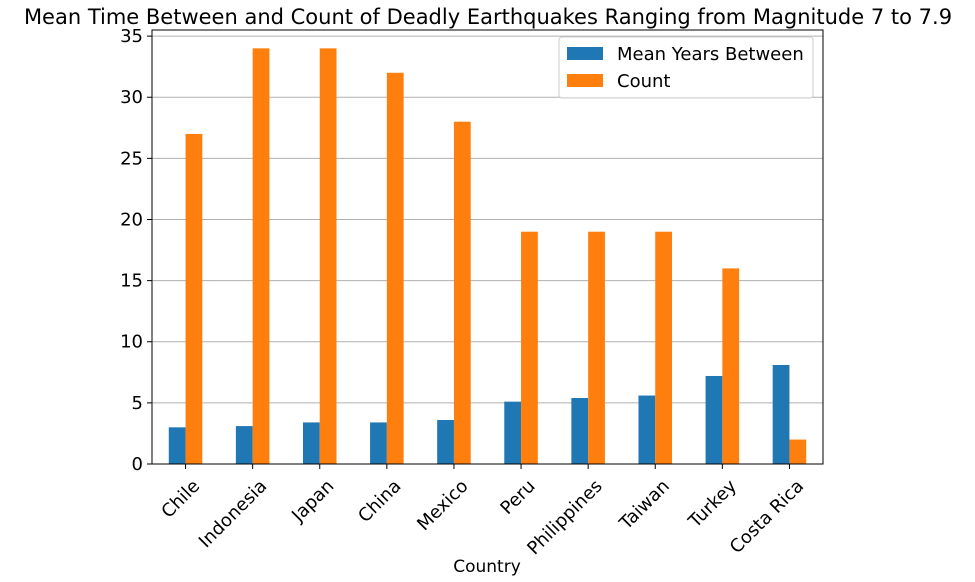 The image size is (975, 582). Describe the element at coordinates (131, 281) in the screenshot. I see `y-tick-label: 15` at that location.